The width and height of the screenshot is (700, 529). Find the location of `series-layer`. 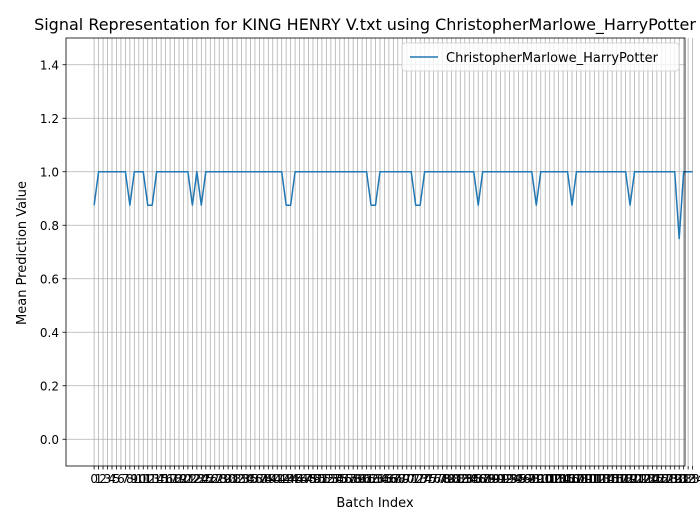

series-layer is located at coordinates (393, 205).